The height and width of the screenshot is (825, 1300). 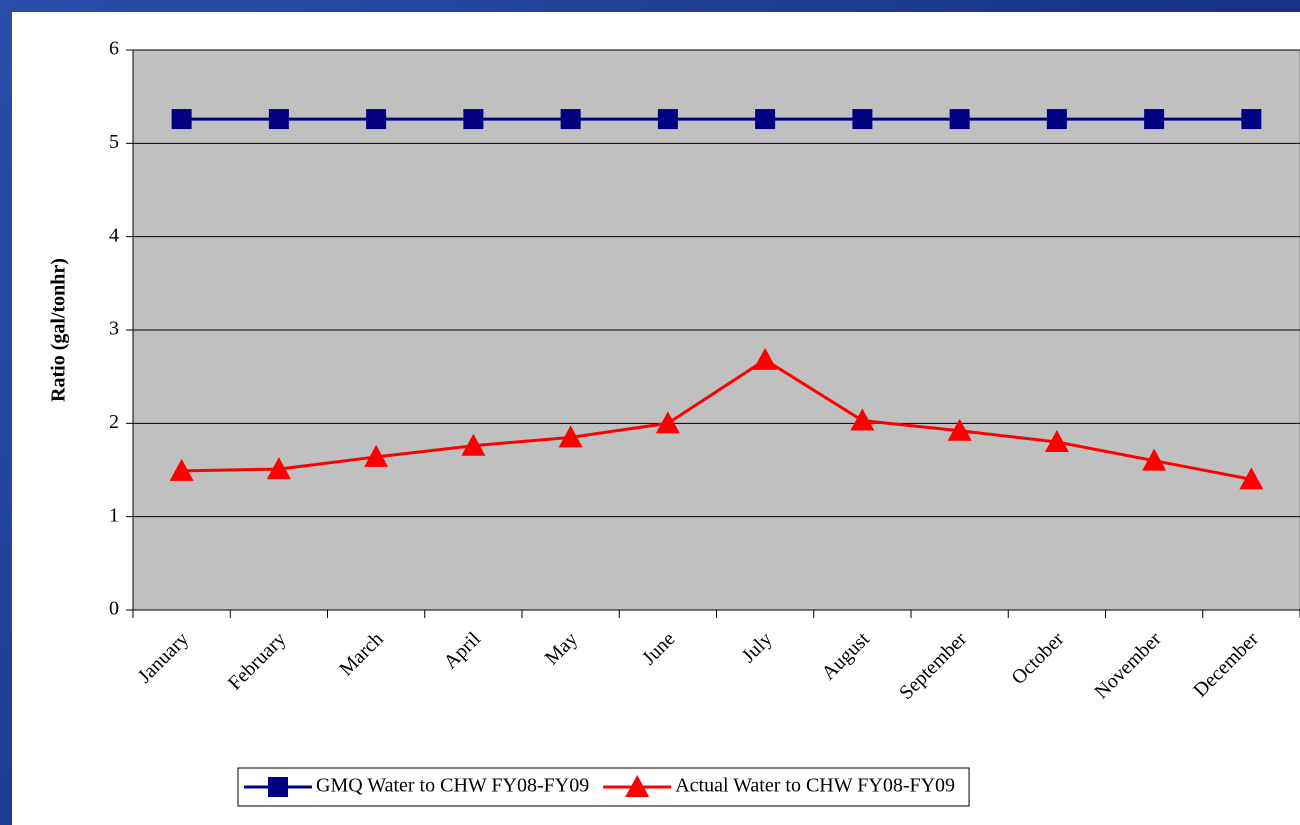 I want to click on y-tick-label: 5, so click(x=114, y=142).